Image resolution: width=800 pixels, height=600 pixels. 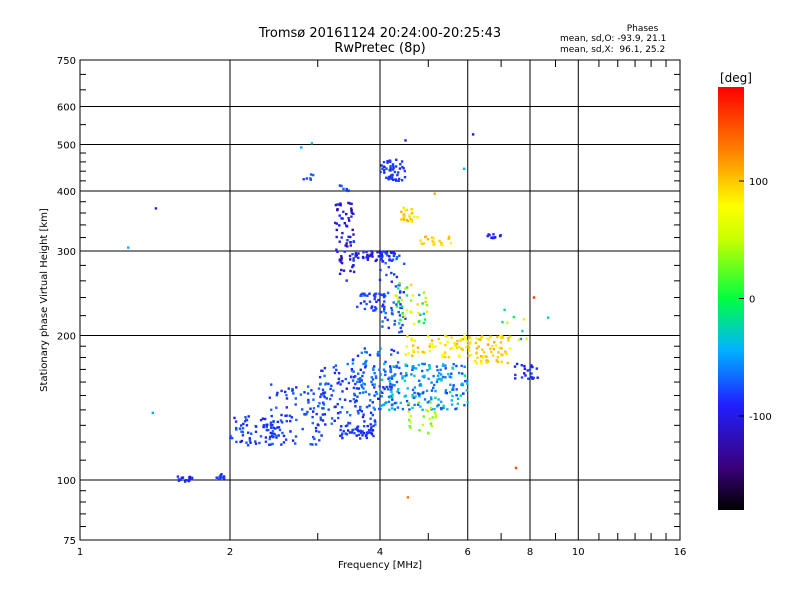 What do you see at coordinates (380, 565) in the screenshot?
I see `x-axis-label: Frequency [MHz]` at bounding box center [380, 565].